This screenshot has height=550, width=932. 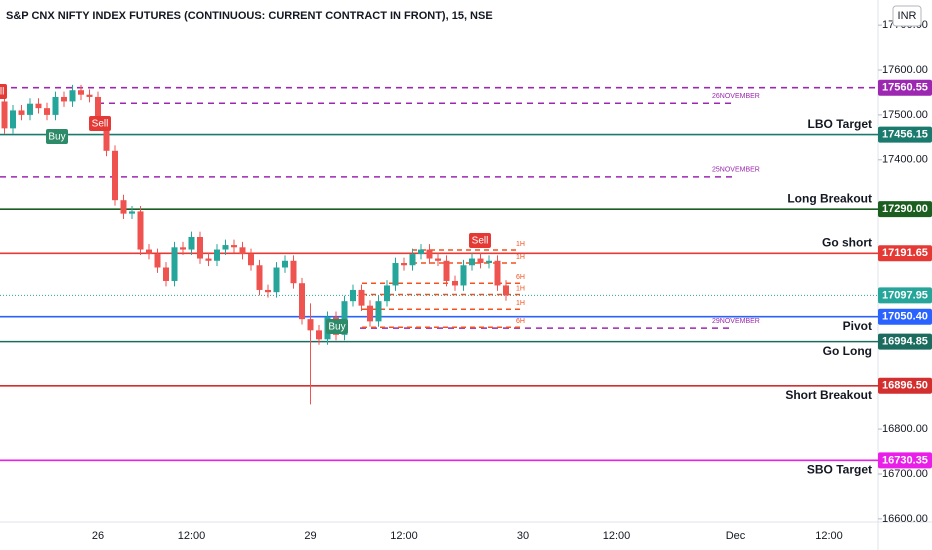 What do you see at coordinates (736, 321) in the screenshot?
I see `day-level-label: 29NOVEMBER` at bounding box center [736, 321].